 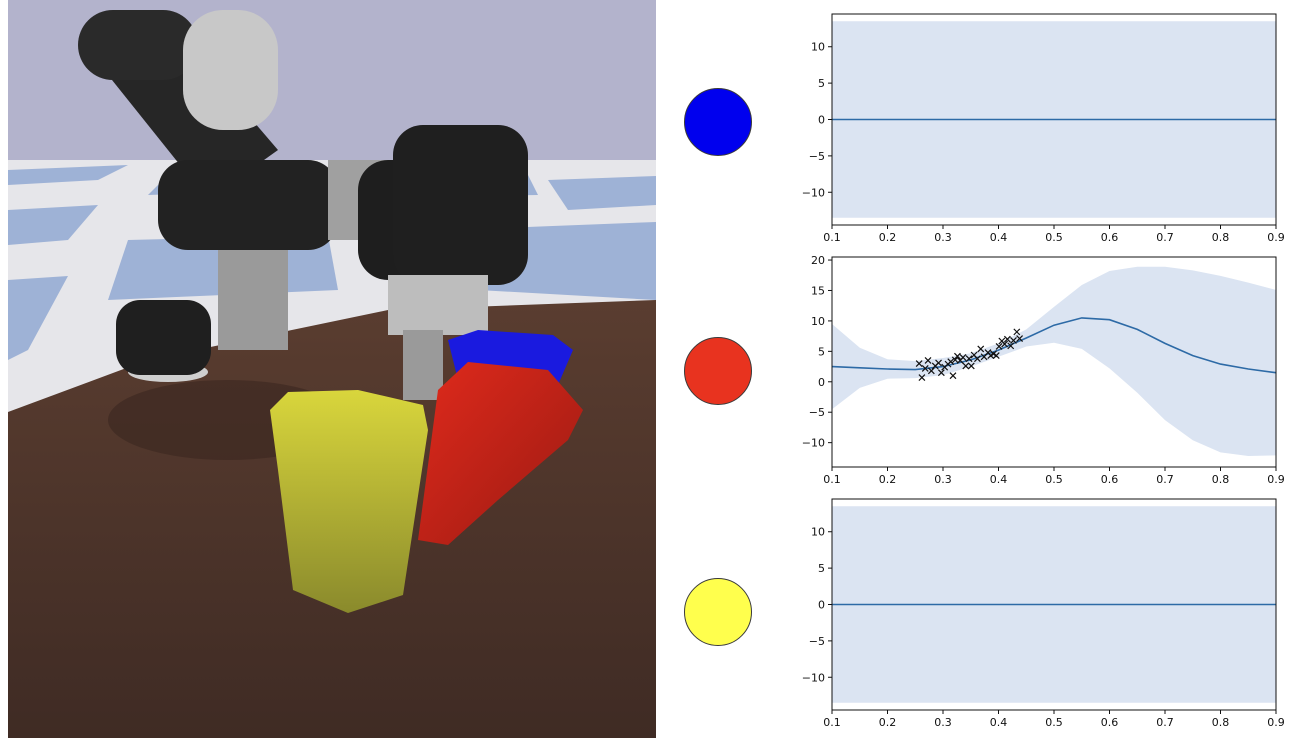 What do you see at coordinates (818, 260) in the screenshot?
I see `y-tick-label: 20` at bounding box center [818, 260].